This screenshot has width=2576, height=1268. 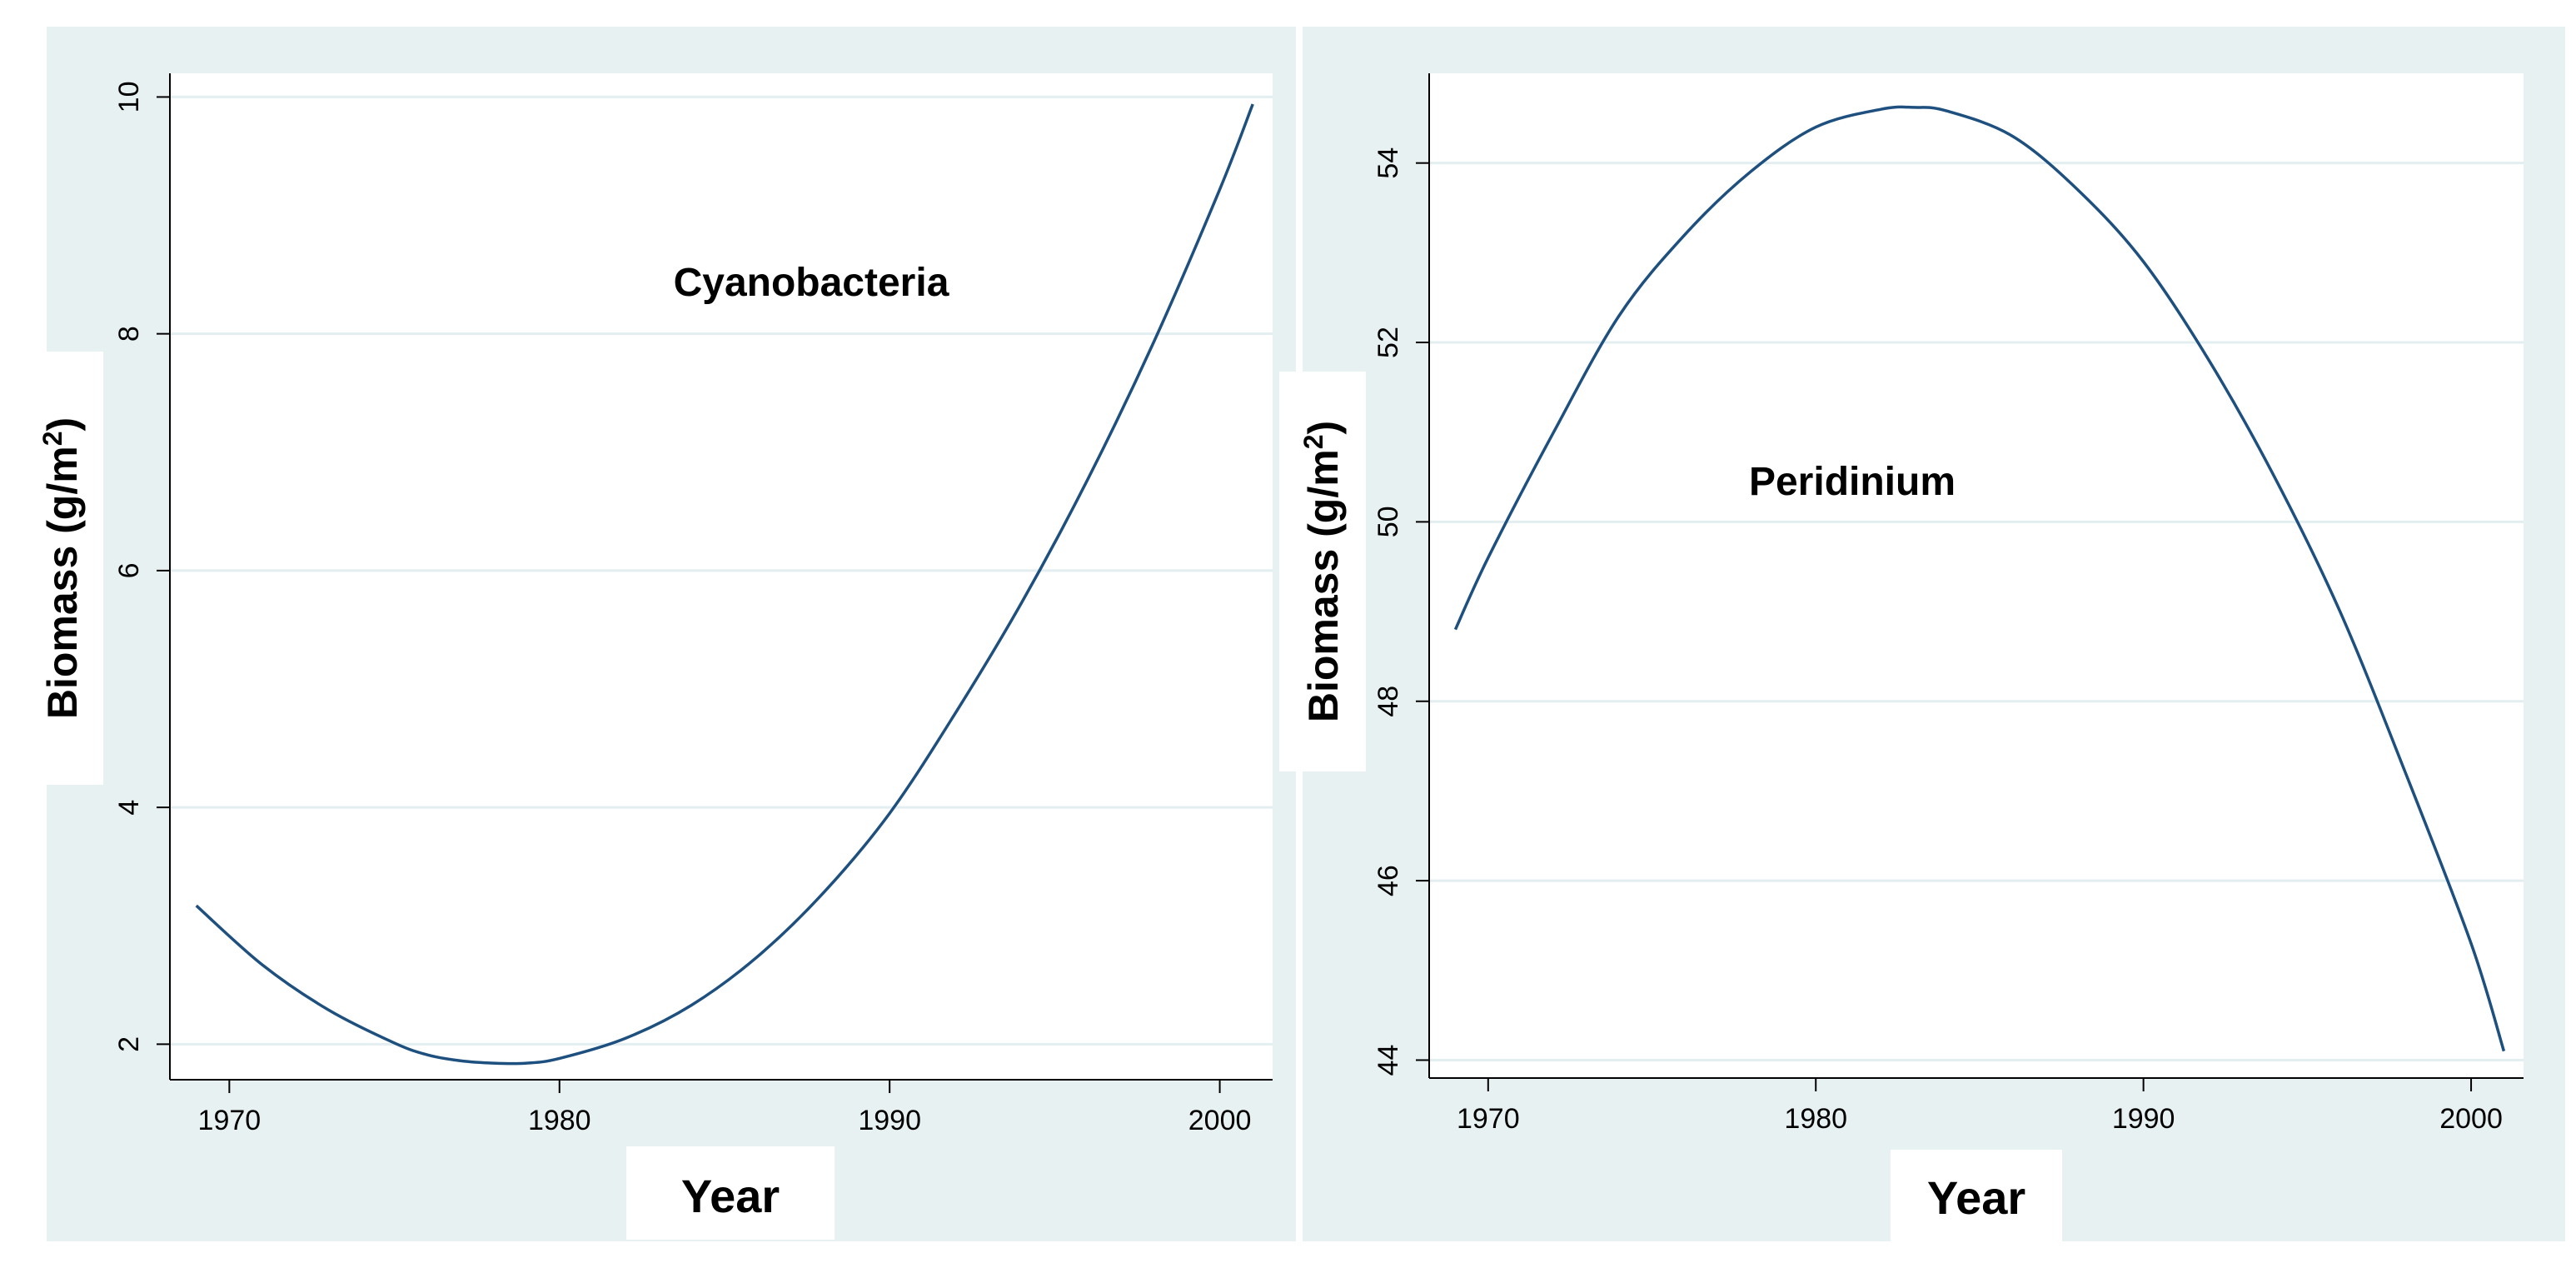 What do you see at coordinates (1388, 1061) in the screenshot?
I see `y-tick-label: 44` at bounding box center [1388, 1061].